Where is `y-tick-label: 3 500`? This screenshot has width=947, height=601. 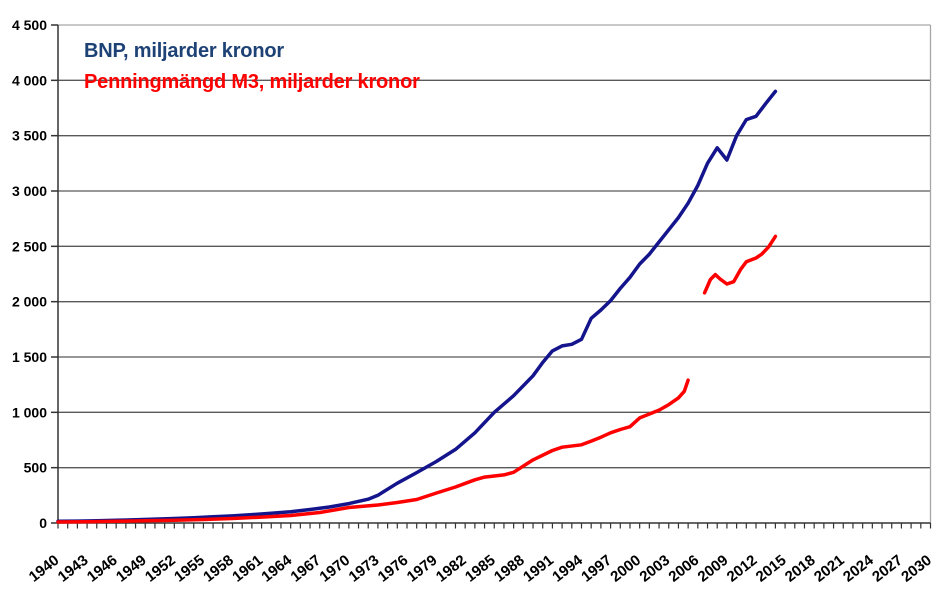 y-tick-label: 3 500 is located at coordinates (29, 136).